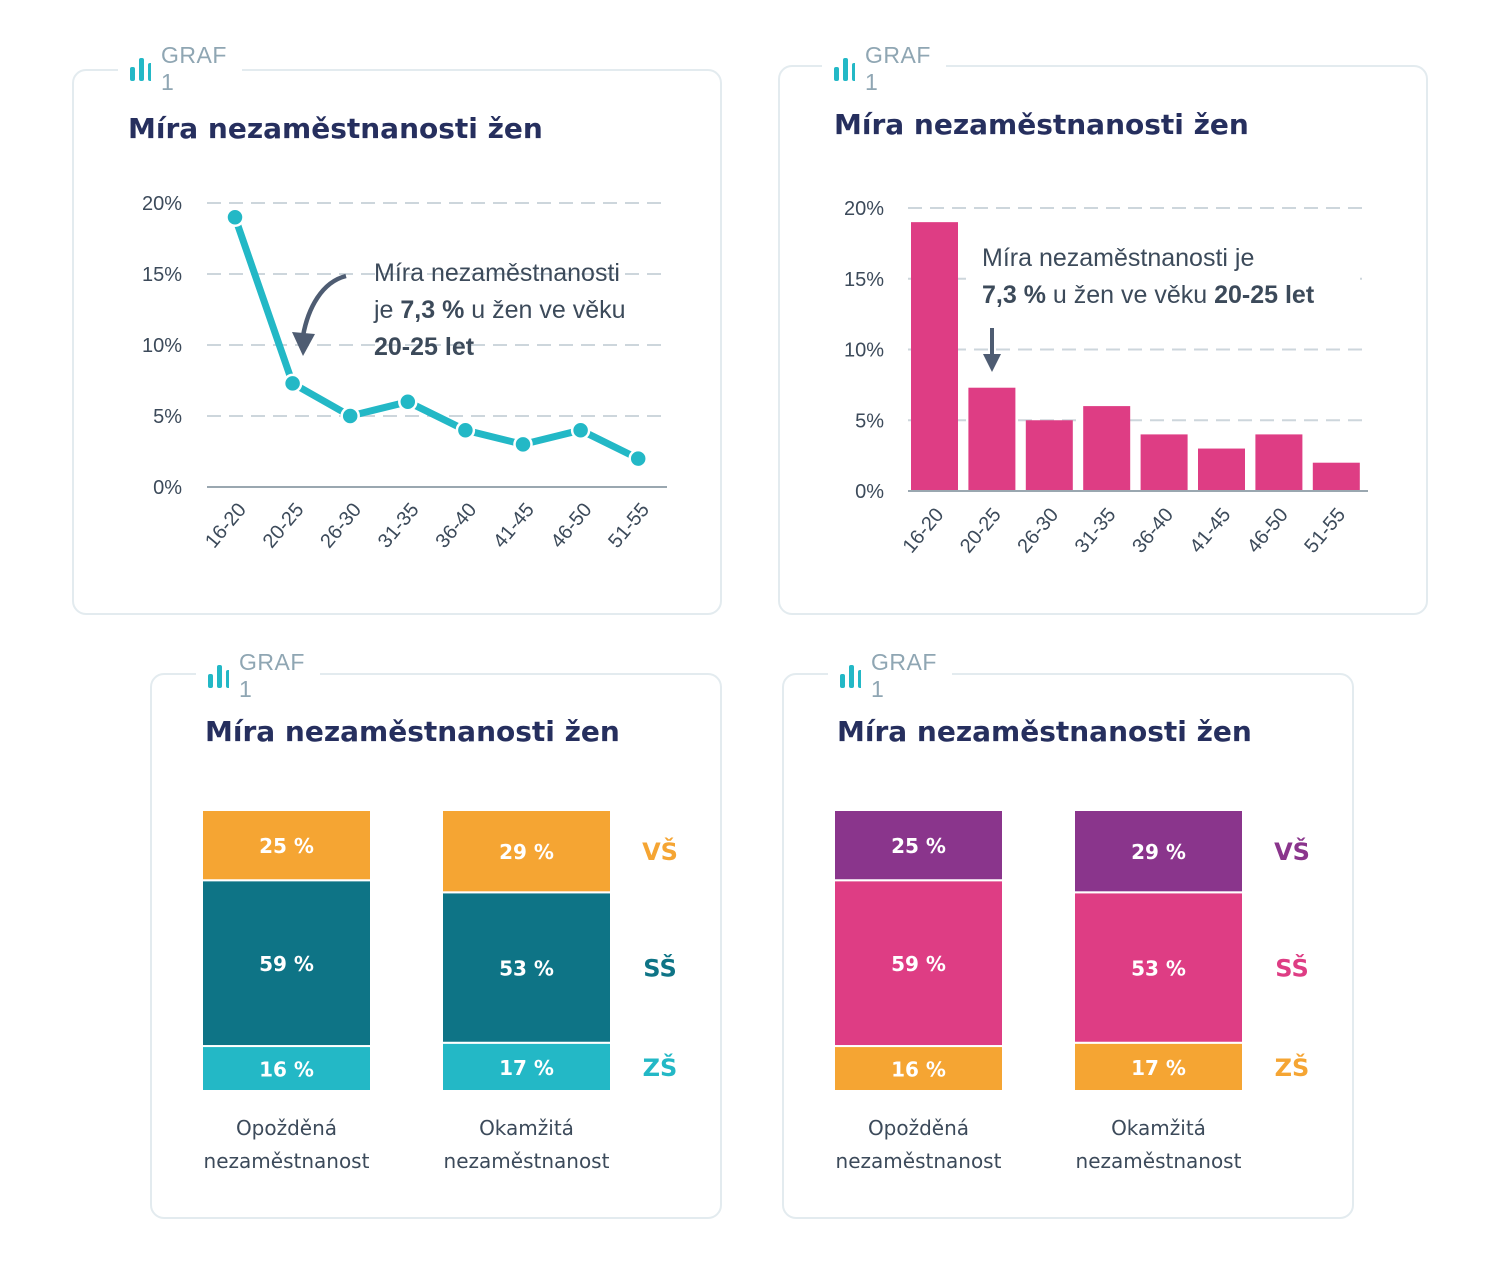 This screenshot has height=1283, width=1500. Describe the element at coordinates (1118, 258) in the screenshot. I see `annotation-line: Míra nezaměstnanosti je` at that location.